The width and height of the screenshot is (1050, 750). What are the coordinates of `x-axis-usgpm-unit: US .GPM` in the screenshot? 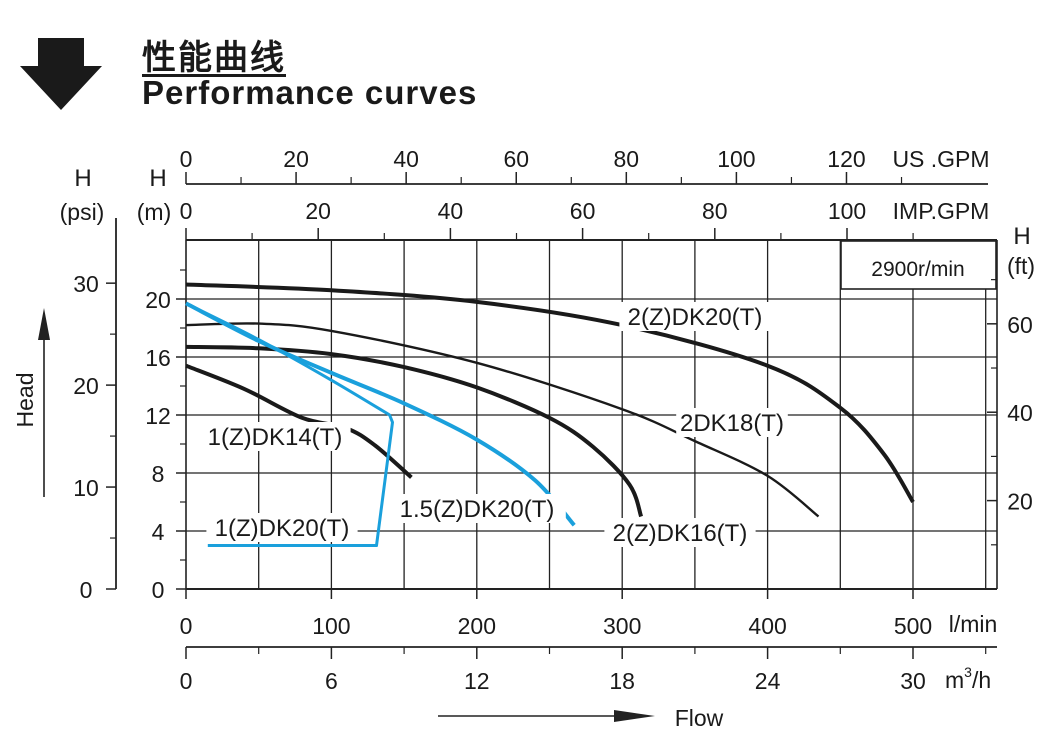 It's located at (940, 159).